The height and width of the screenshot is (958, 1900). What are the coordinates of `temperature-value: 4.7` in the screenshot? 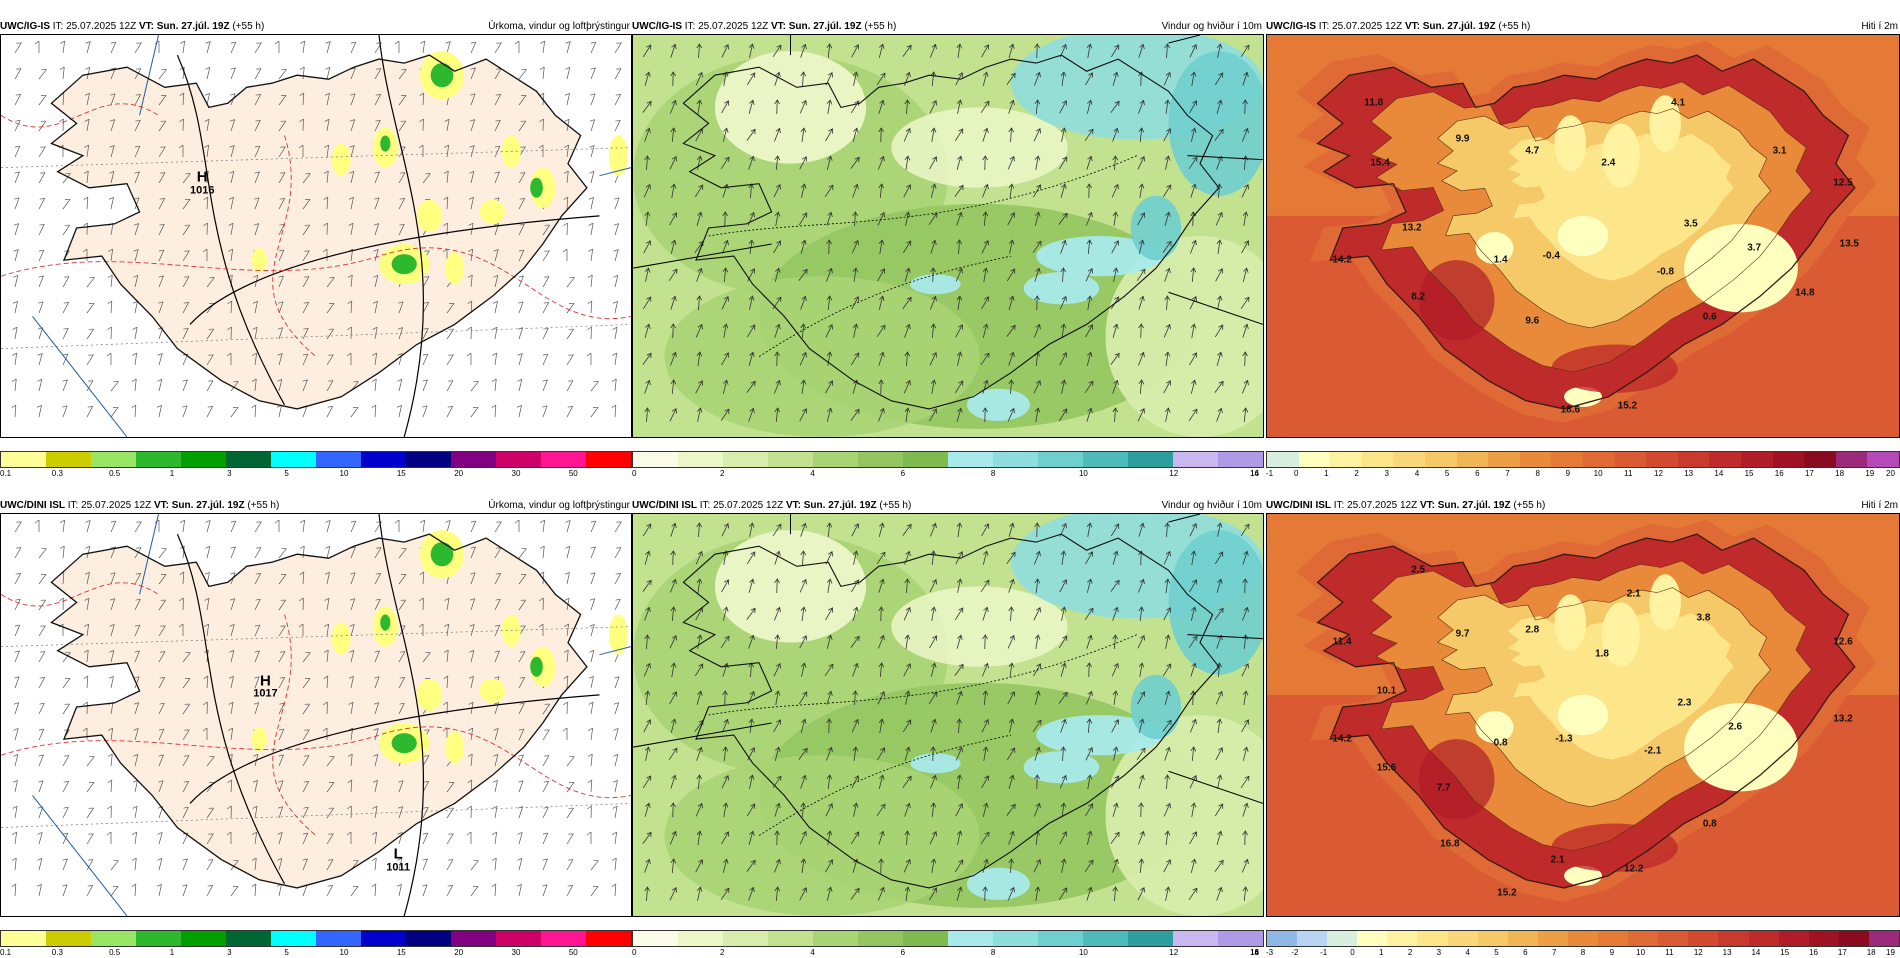 It's located at (1532, 151).